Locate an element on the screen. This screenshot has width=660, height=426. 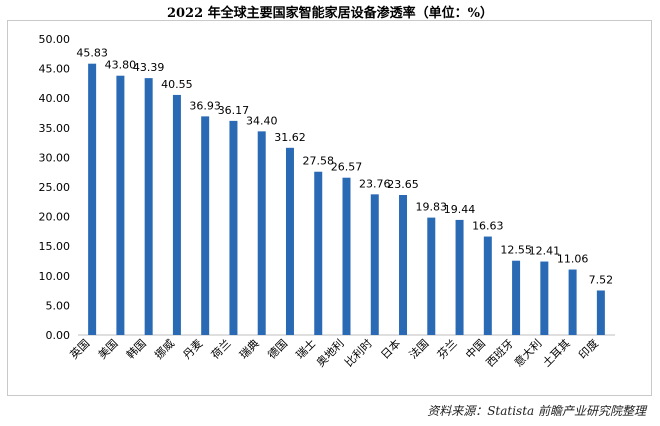
chart-title: 2022 年全球主要国家智能家居设备渗透率（单位：%） is located at coordinates (330, 13).